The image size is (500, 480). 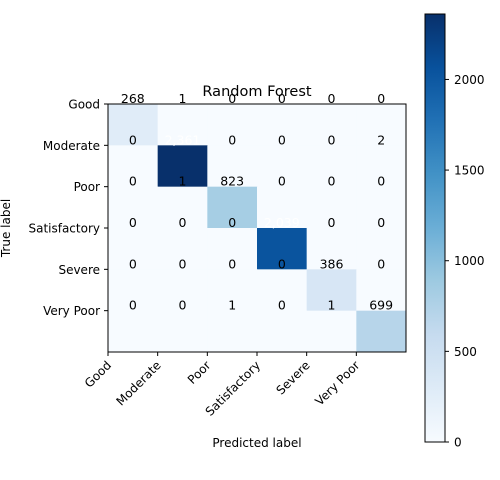 What do you see at coordinates (465, 352) in the screenshot?
I see `colorbar-tick-label: 500` at bounding box center [465, 352].